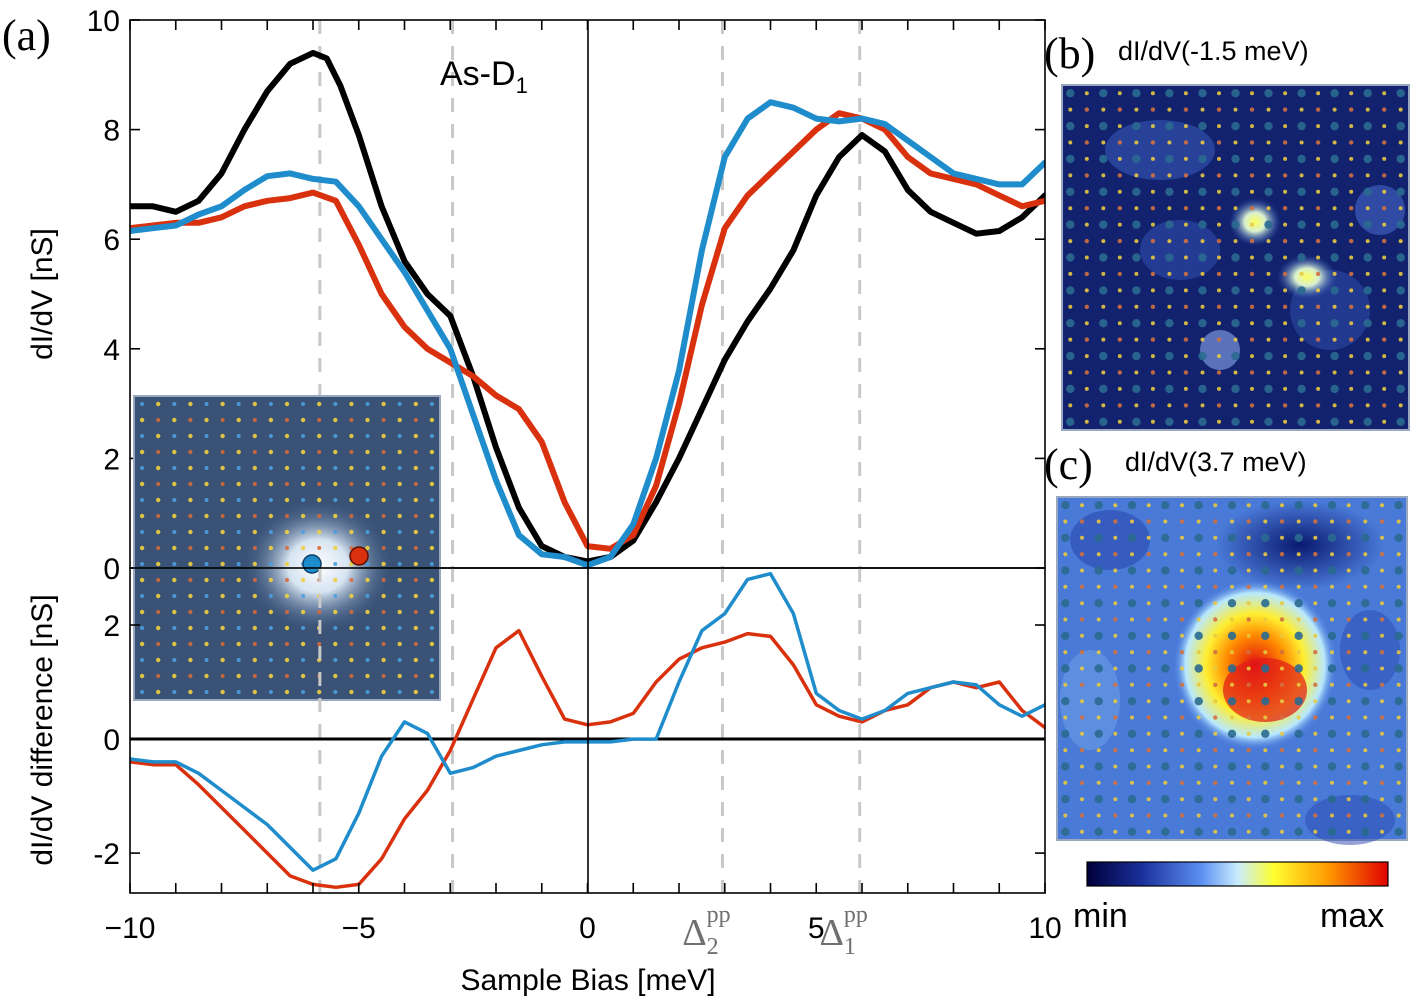 The image size is (1415, 1004). What do you see at coordinates (816, 928) in the screenshot?
I see `xtick-label: 5` at bounding box center [816, 928].